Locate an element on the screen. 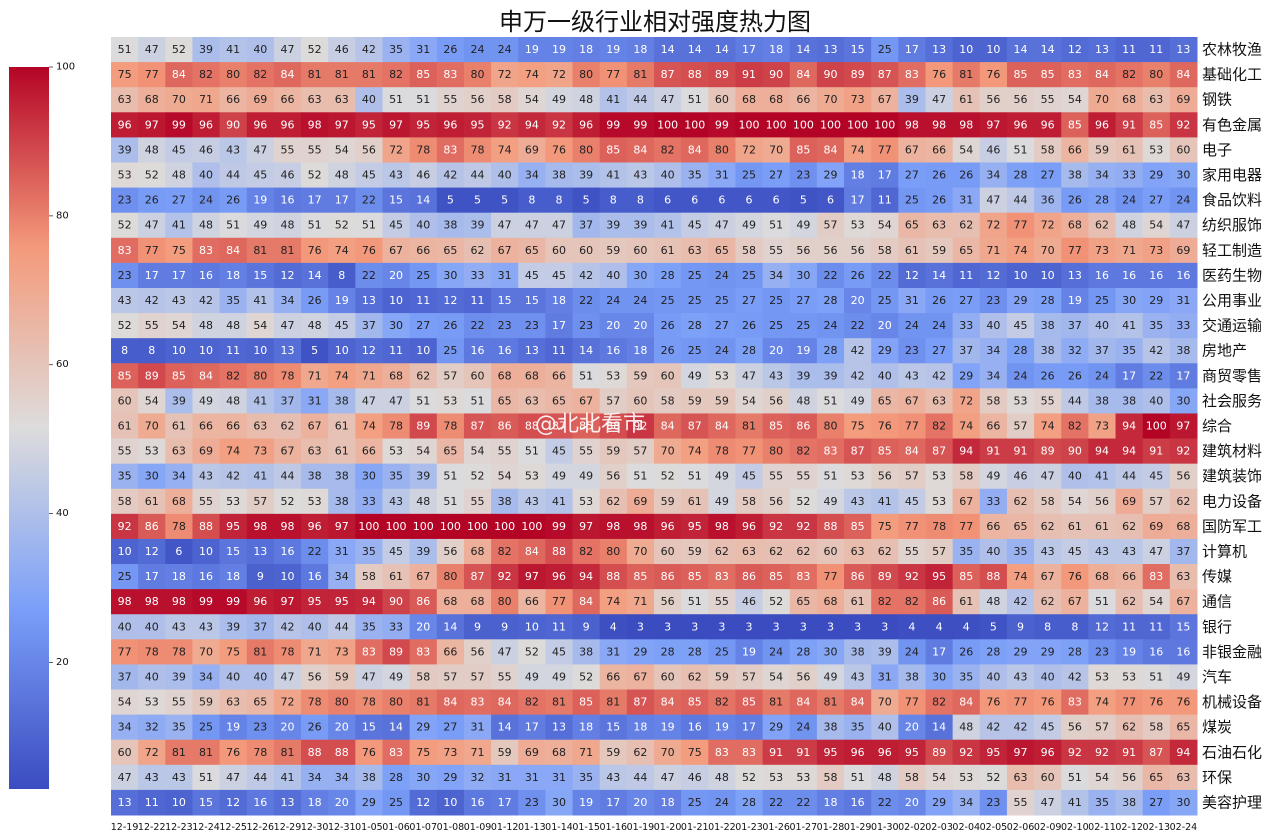  cell-value-label: 38 is located at coordinates (505, 501).